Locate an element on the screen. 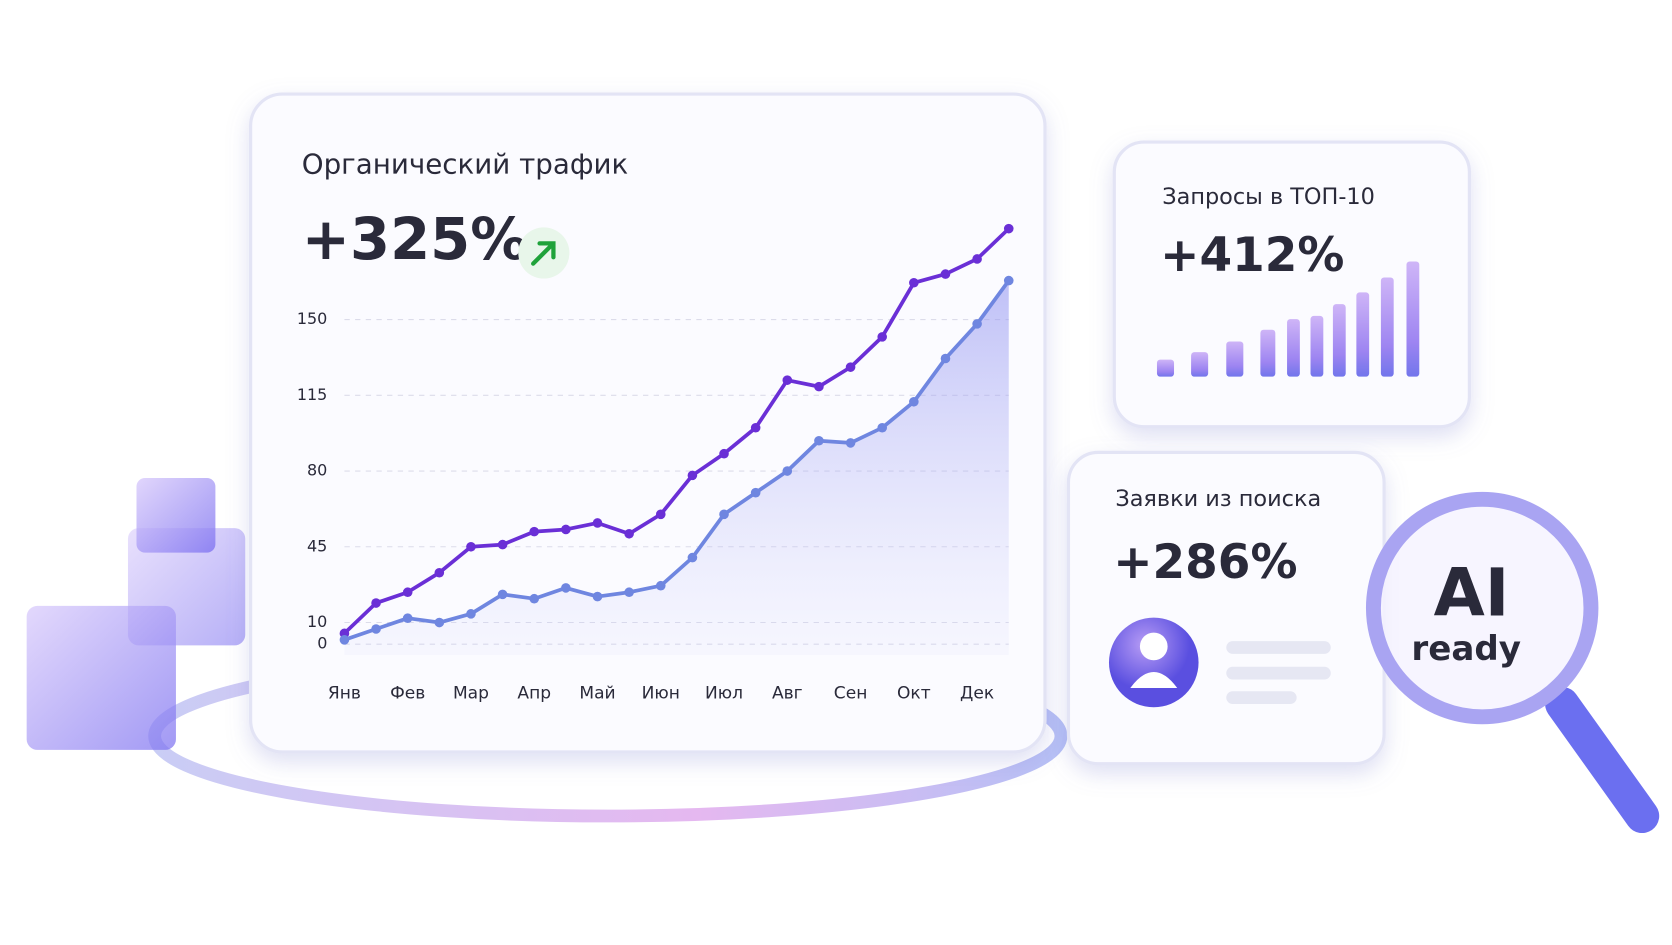 The height and width of the screenshot is (945, 1672). x-tick-label: Апр is located at coordinates (534, 693).